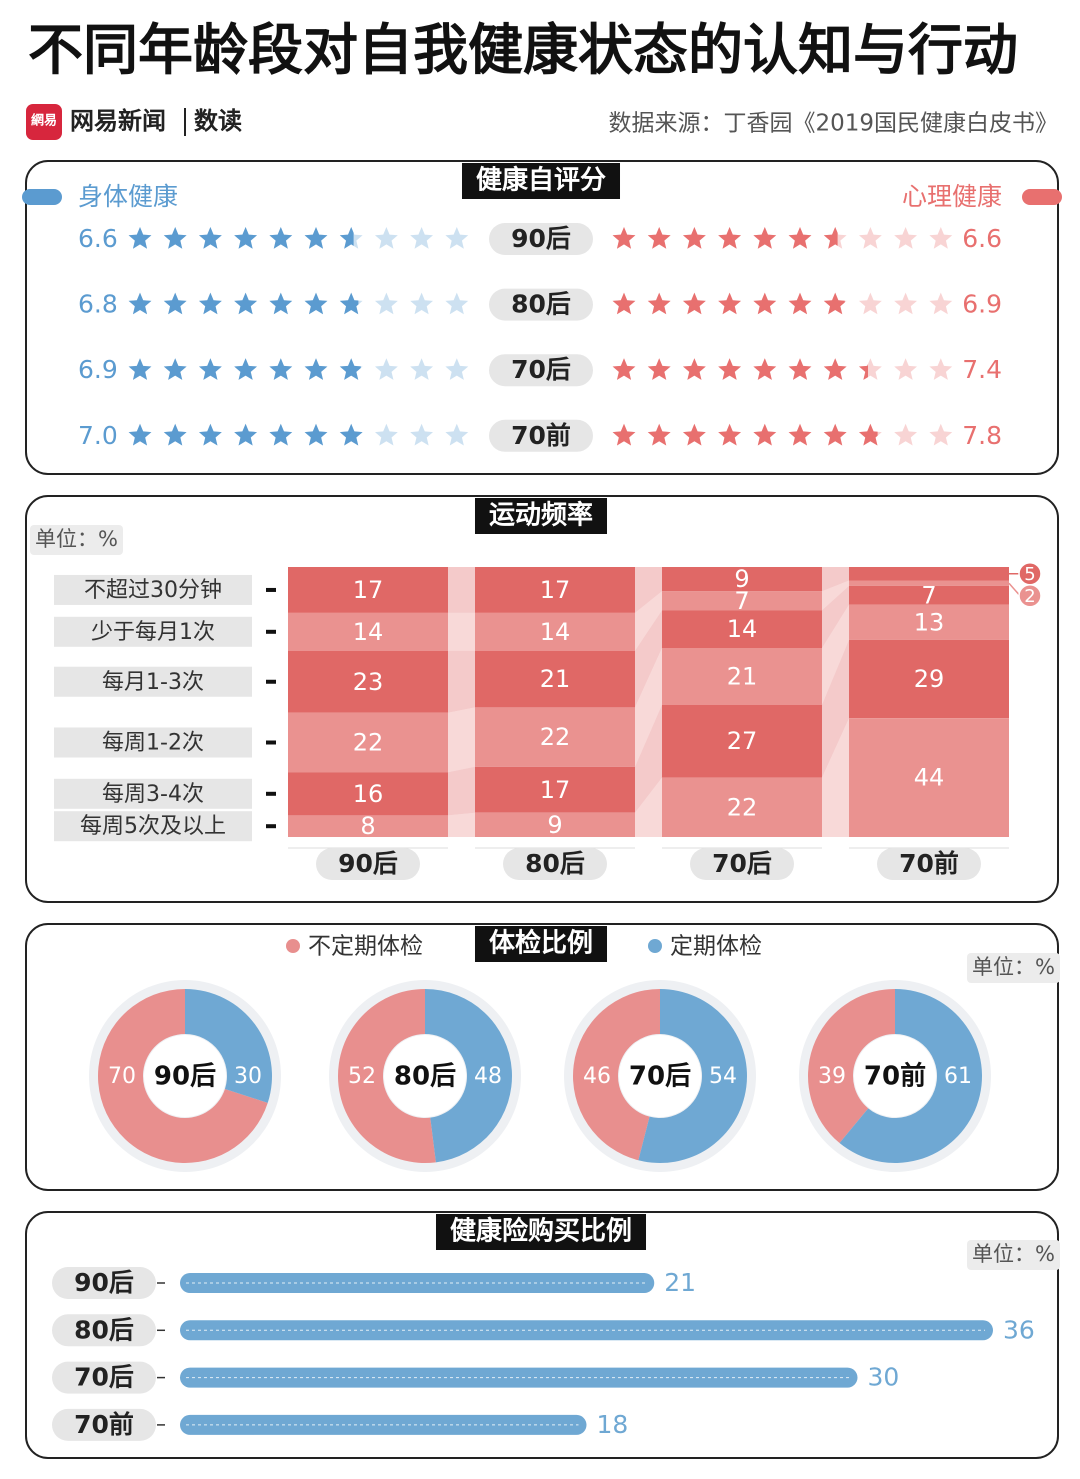 Image resolution: width=1080 pixels, height=1479 pixels. Describe the element at coordinates (541, 180) in the screenshot. I see `section-title: 健康自评分` at that location.